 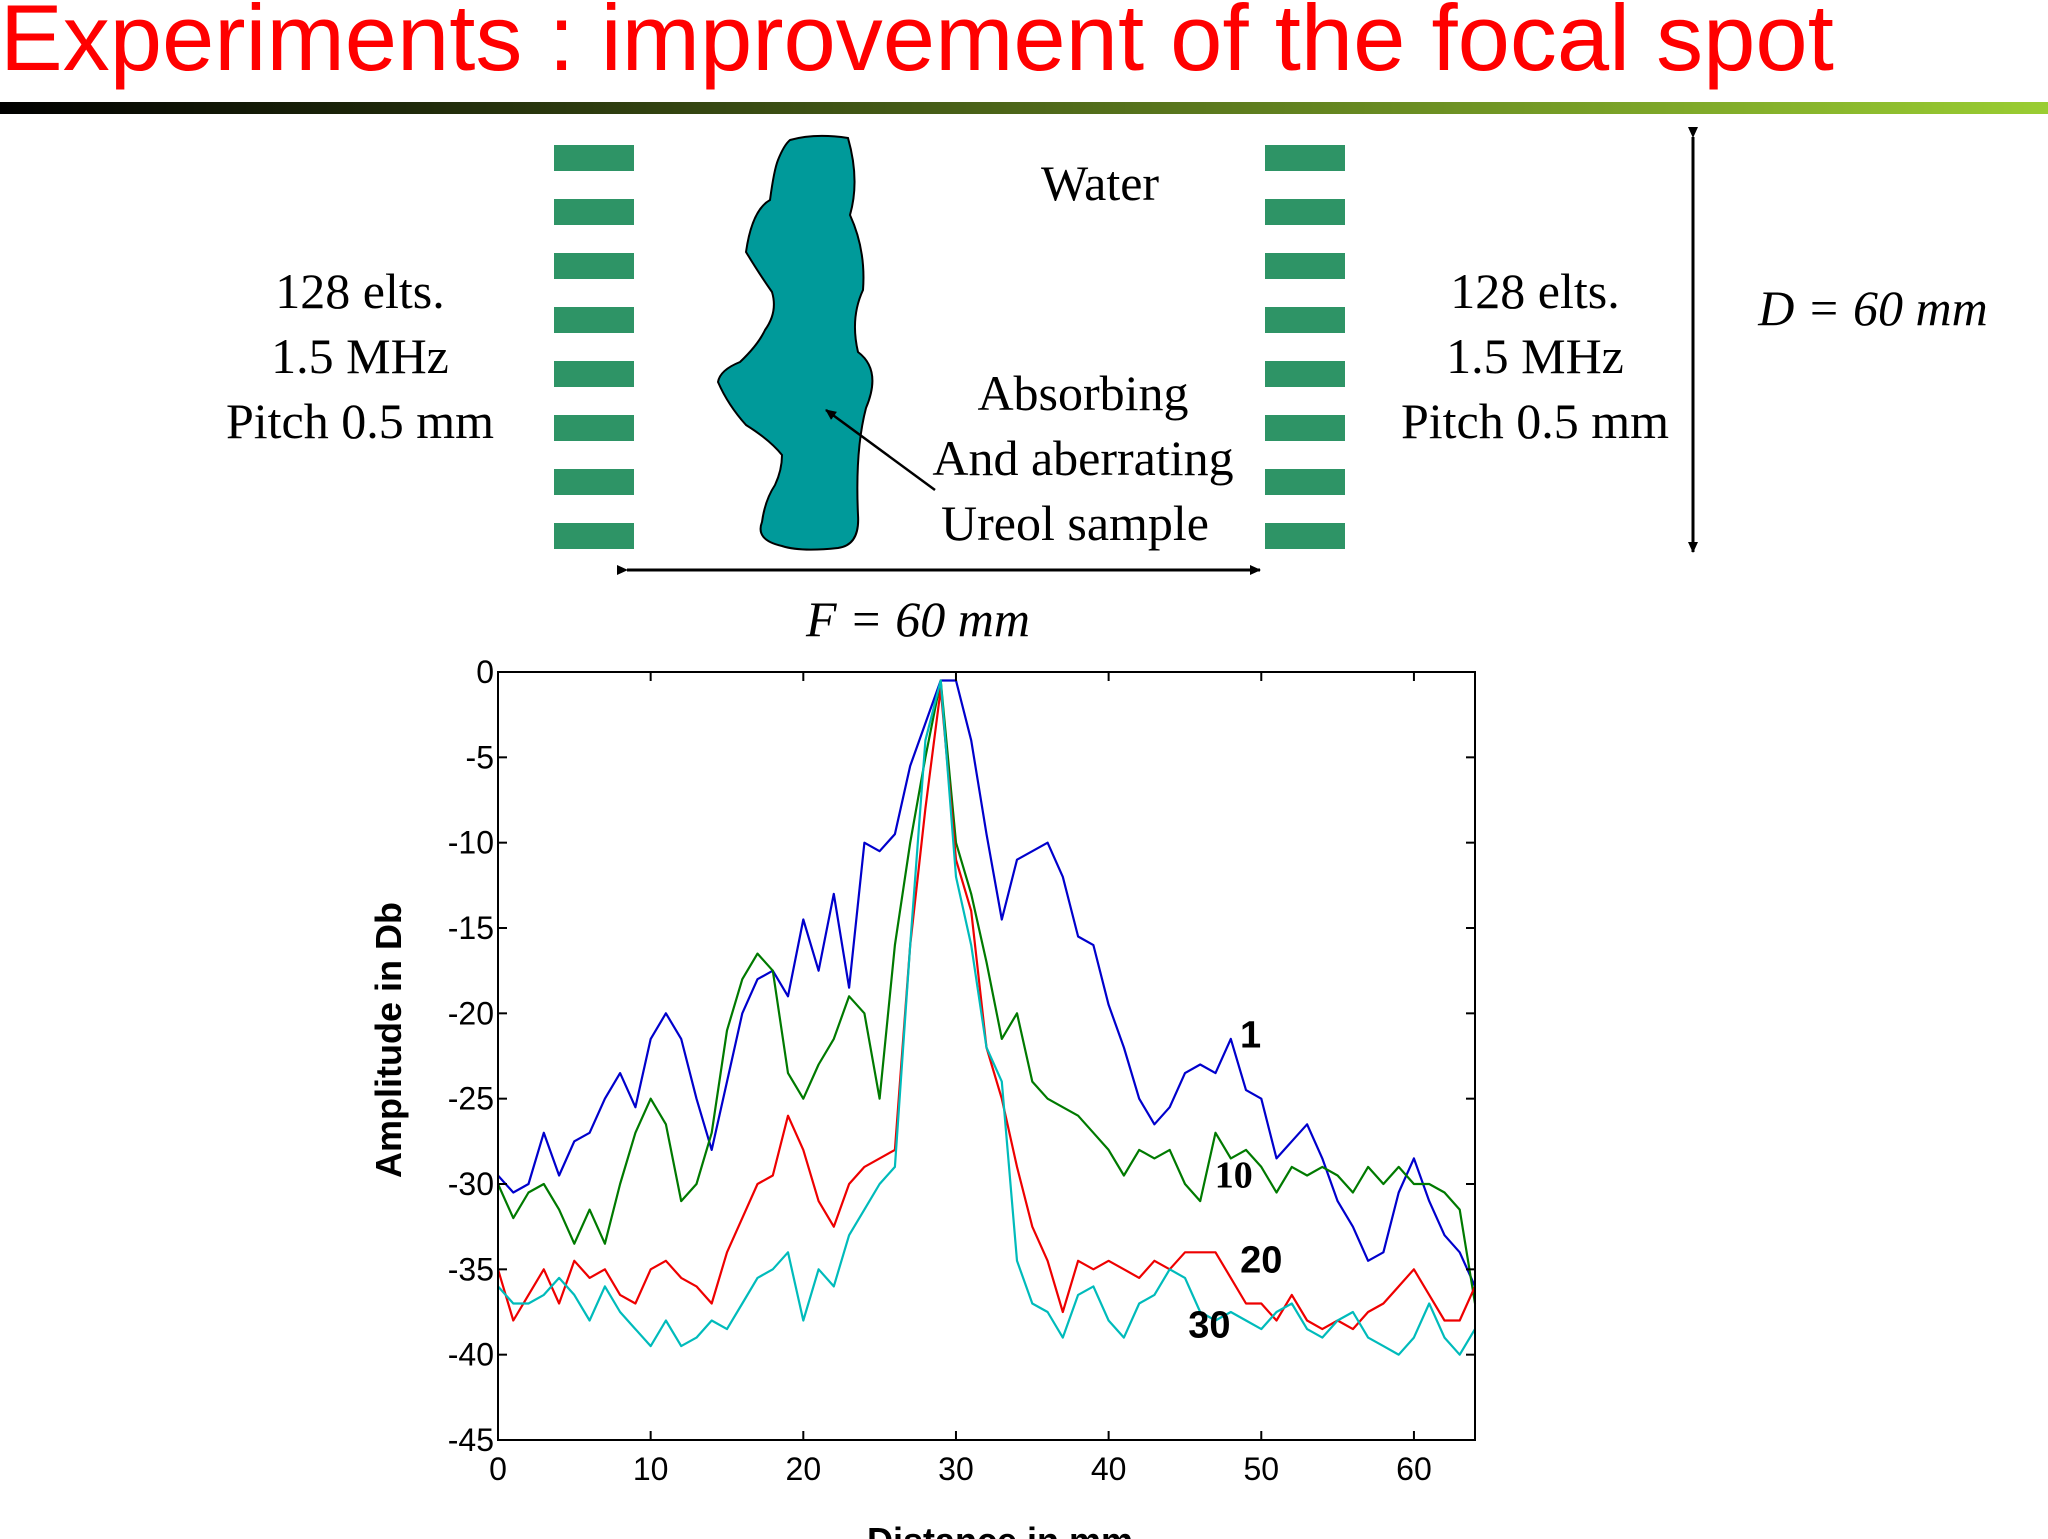 I want to click on x-tick-label: 10, so click(x=651, y=1469).